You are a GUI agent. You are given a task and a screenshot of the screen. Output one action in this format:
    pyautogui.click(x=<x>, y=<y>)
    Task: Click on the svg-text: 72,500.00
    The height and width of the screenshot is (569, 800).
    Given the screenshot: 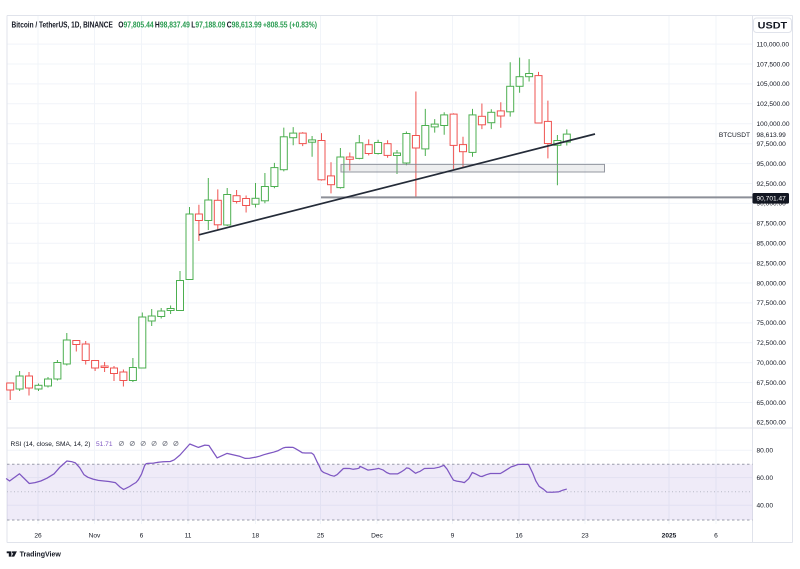 What is the action you would take?
    pyautogui.click(x=772, y=343)
    